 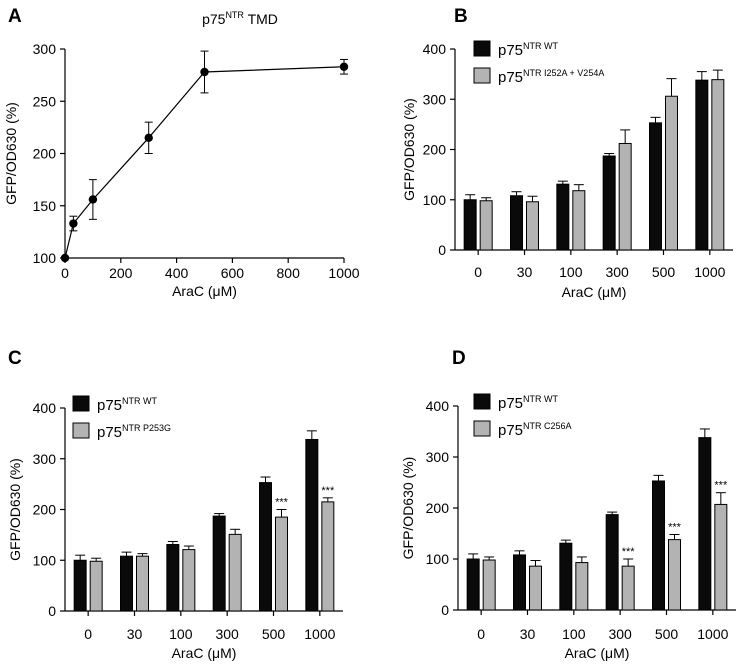 What do you see at coordinates (233, 273) in the screenshot?
I see `x-tick-label: 600` at bounding box center [233, 273].